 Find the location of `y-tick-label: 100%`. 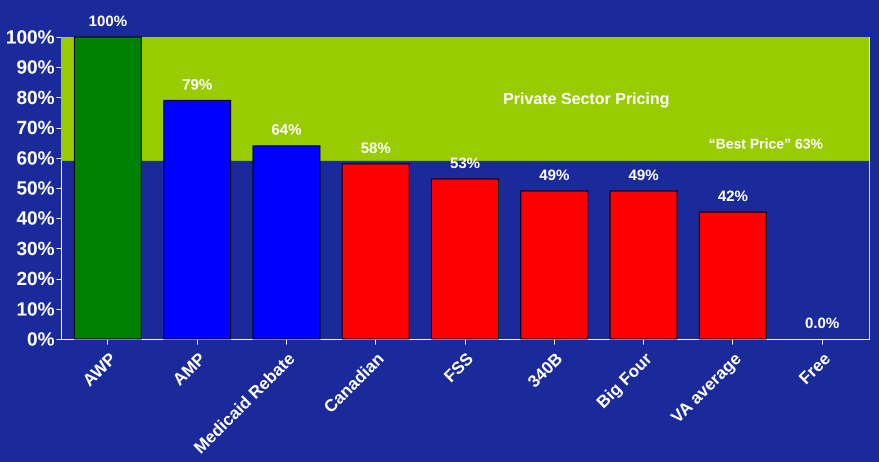

y-tick-label: 100% is located at coordinates (30, 38).